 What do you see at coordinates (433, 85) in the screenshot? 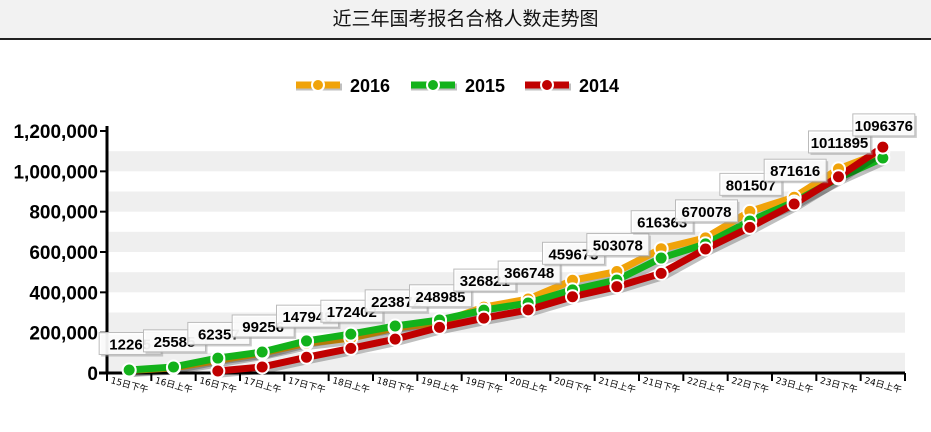
I see `legend-marker-2015` at bounding box center [433, 85].